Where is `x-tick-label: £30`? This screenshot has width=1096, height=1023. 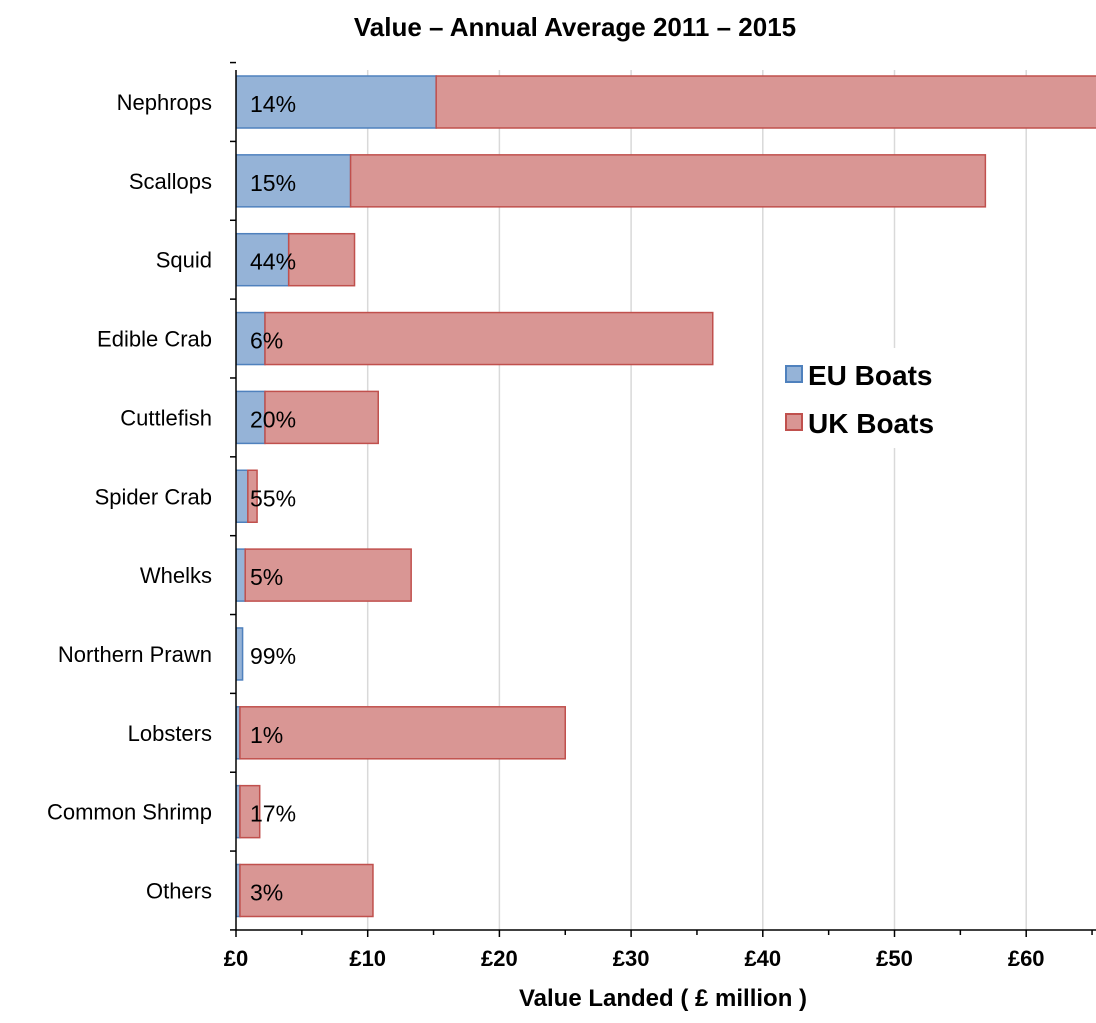 x-tick-label: £30 is located at coordinates (631, 958).